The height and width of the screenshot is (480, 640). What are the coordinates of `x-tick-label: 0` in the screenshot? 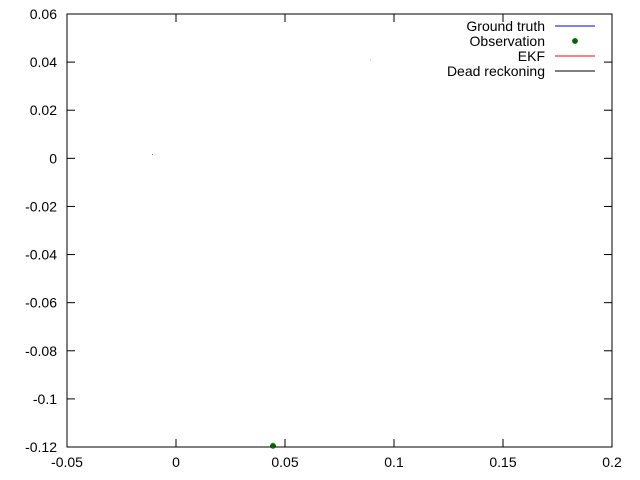 It's located at (176, 462).